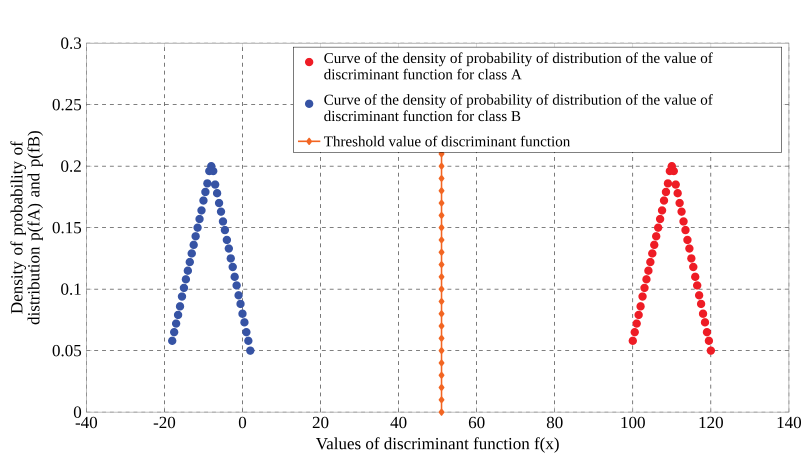 This screenshot has width=802, height=467. Describe the element at coordinates (447, 141) in the screenshot. I see `legend-label: Threshold value of discriminant function` at that location.